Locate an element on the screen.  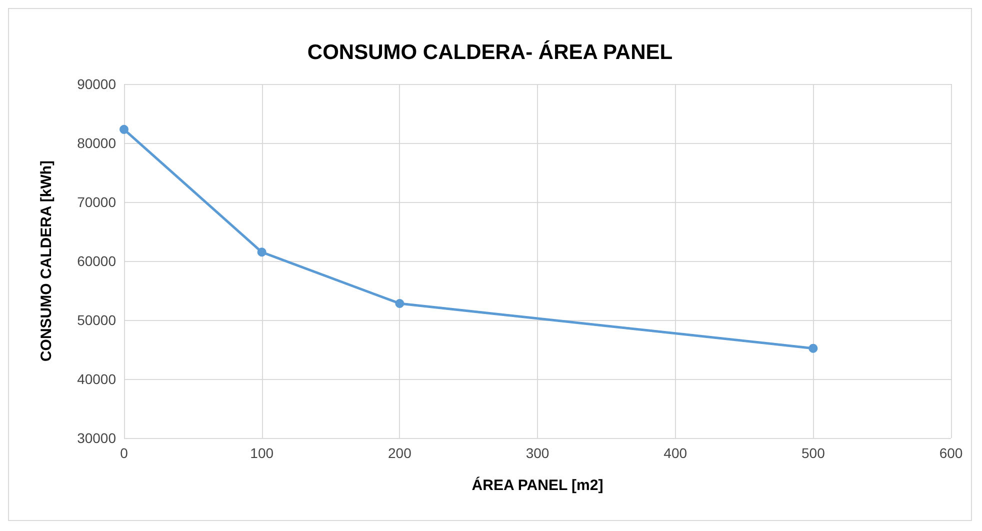
y-tick-label: 30000 is located at coordinates (96, 438).